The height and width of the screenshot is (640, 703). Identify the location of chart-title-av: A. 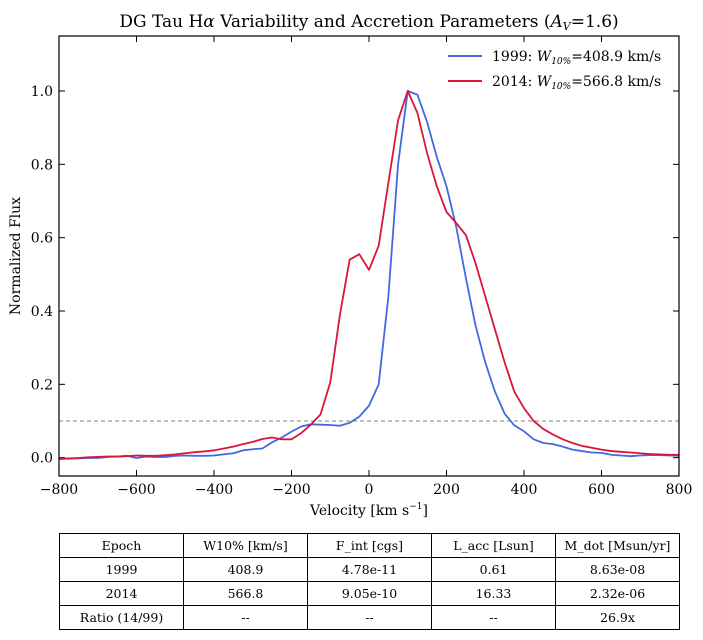
(556, 22).